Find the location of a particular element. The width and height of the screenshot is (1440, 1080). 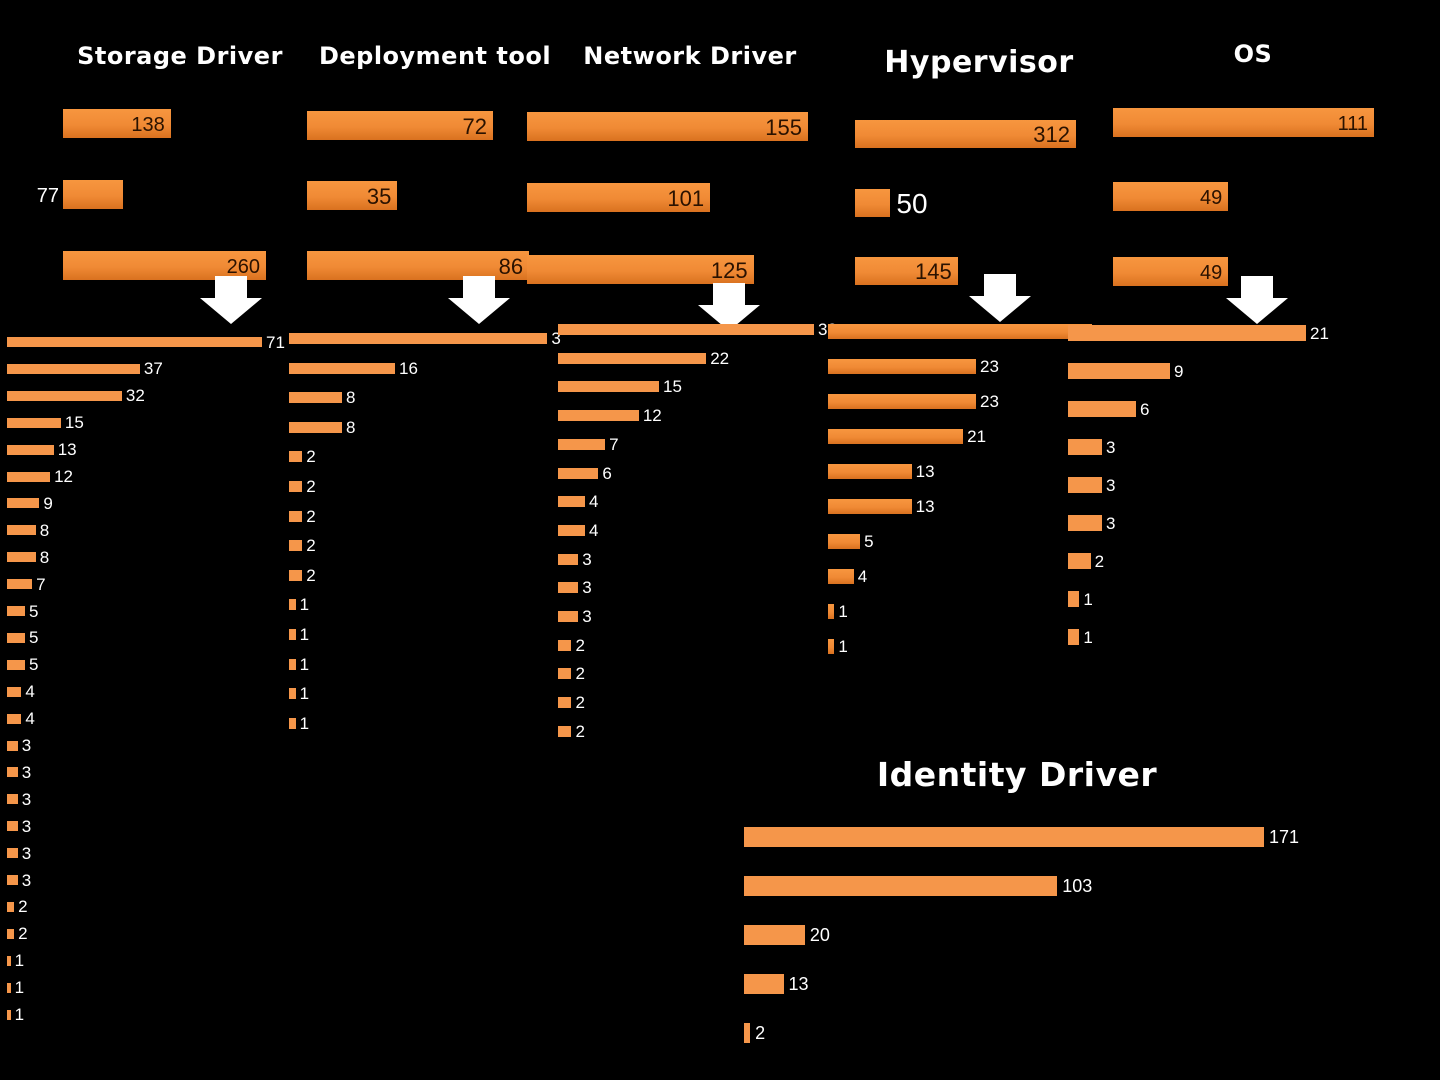

identity-driver-label: 20 is located at coordinates (819, 935).